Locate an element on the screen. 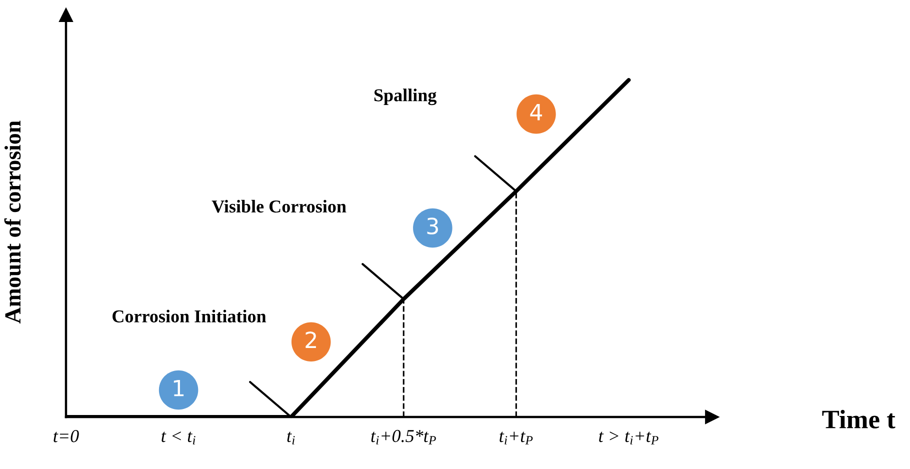 Image resolution: width=910 pixels, height=469 pixels. annotation: 1 is located at coordinates (179, 388).